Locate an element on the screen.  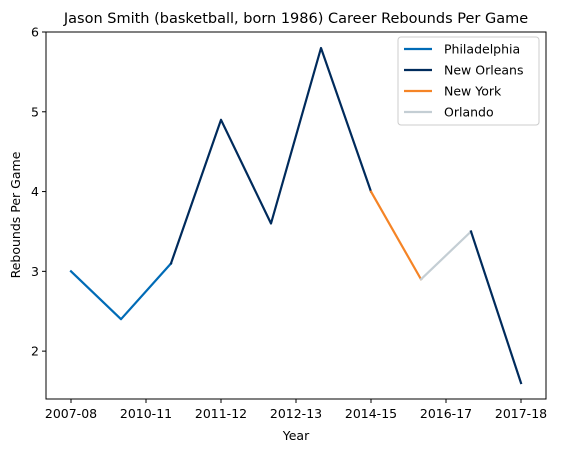
x-tick-label: 2016-17 is located at coordinates (446, 413).